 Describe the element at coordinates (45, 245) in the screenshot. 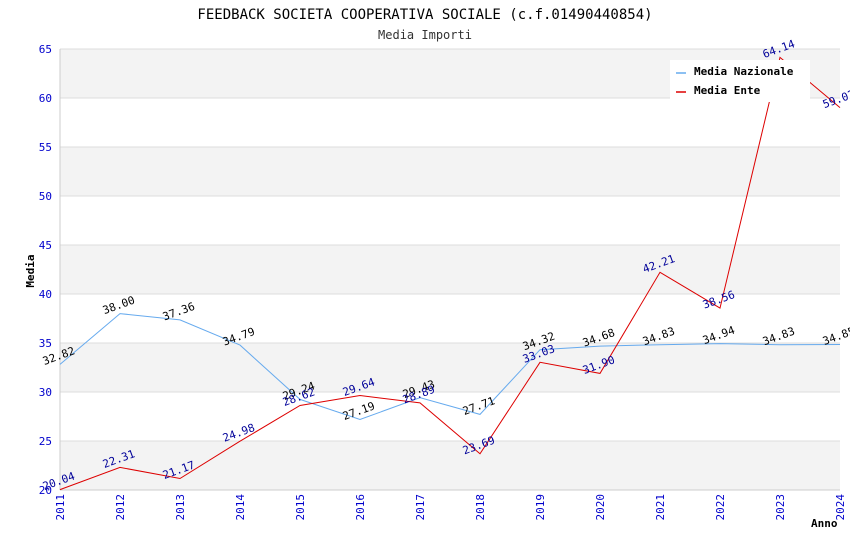

I see `y-tick-label: 45` at that location.